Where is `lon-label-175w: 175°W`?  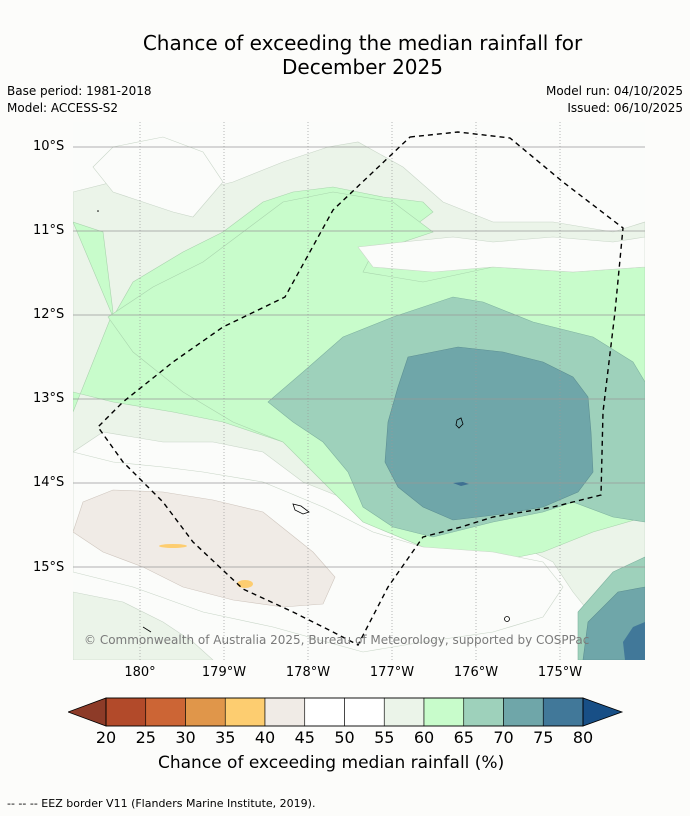 lon-label-175w: 175°W is located at coordinates (560, 672).